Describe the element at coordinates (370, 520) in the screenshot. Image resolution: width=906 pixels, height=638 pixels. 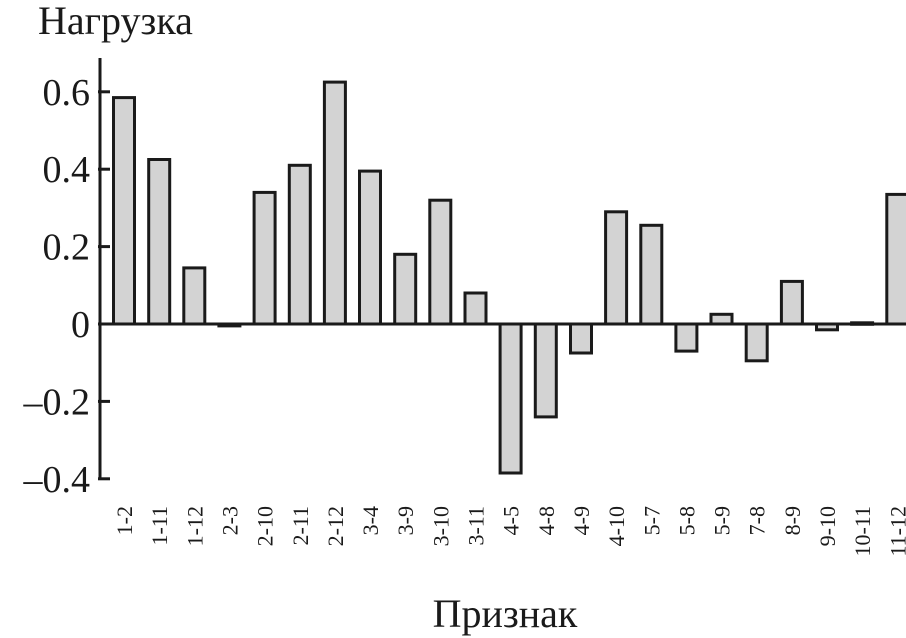
I see `x-tick-label: 3-4` at that location.